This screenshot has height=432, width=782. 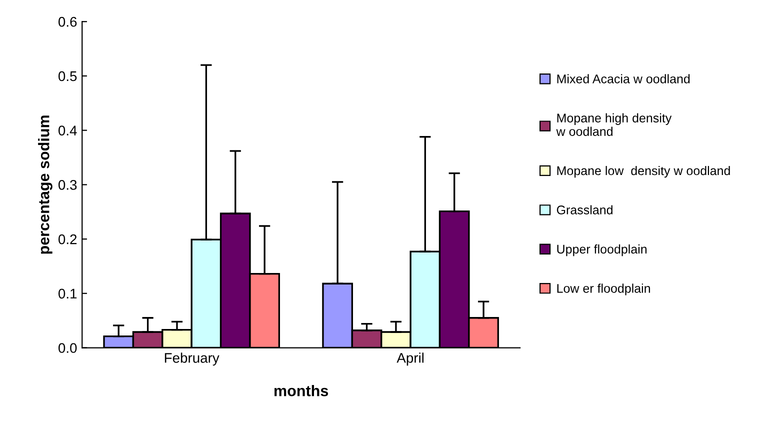 I want to click on legend-label: Low er floodplain, so click(x=603, y=290).